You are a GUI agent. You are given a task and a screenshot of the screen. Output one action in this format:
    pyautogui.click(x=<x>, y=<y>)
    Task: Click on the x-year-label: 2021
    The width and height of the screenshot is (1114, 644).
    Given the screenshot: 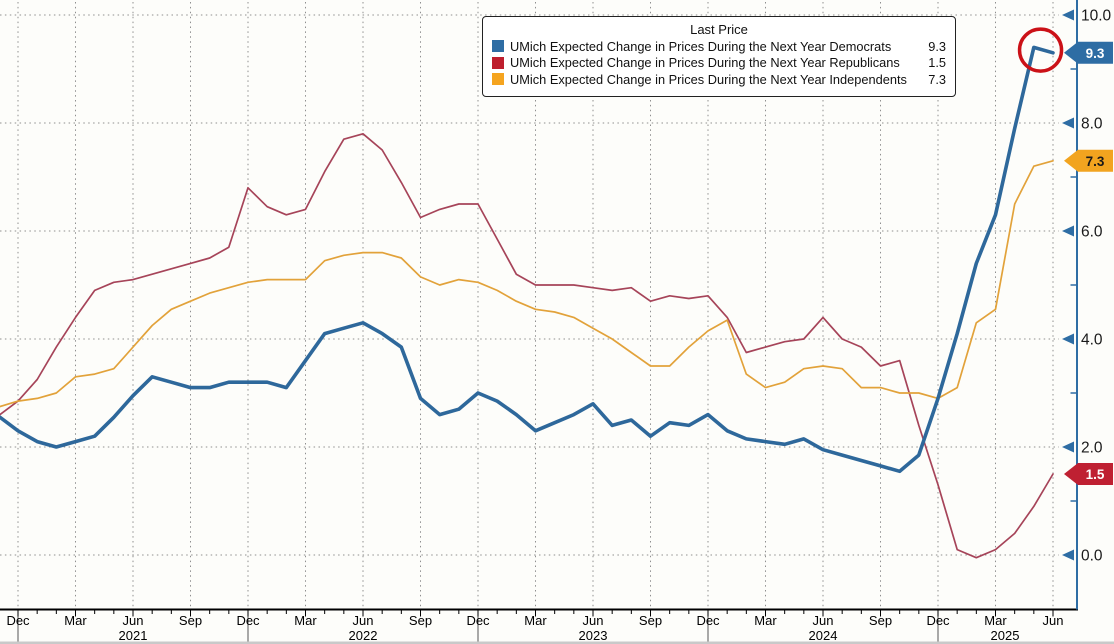 What is the action you would take?
    pyautogui.click(x=133, y=635)
    